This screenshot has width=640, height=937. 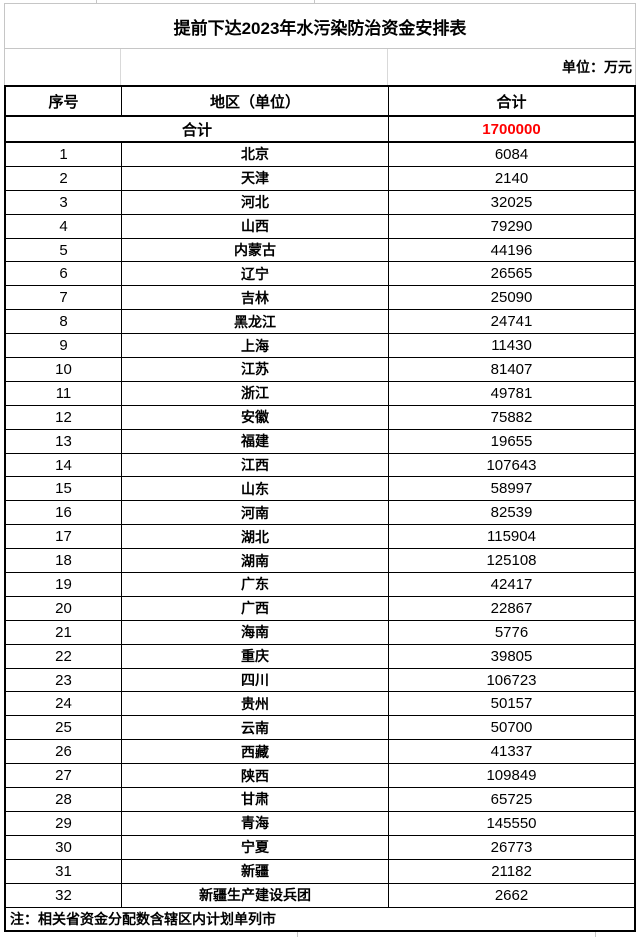 What do you see at coordinates (64, 847) in the screenshot?
I see `row-number-cell: 30` at bounding box center [64, 847].